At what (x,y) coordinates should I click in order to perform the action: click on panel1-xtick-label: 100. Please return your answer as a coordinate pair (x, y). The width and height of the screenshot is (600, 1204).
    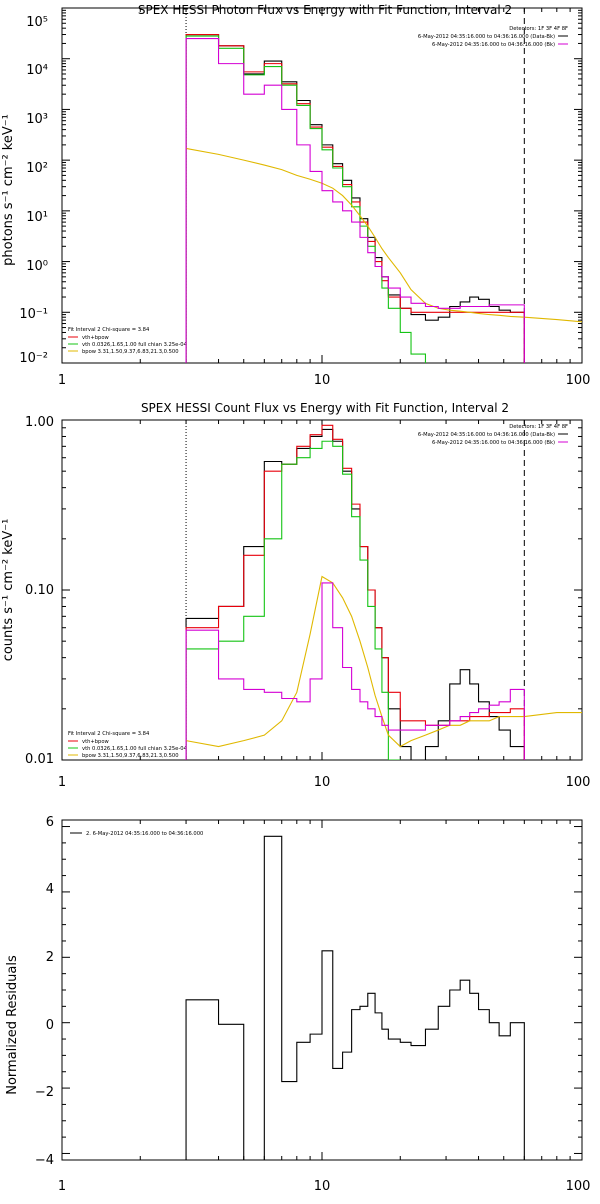
    Looking at the image, I should click on (578, 380).